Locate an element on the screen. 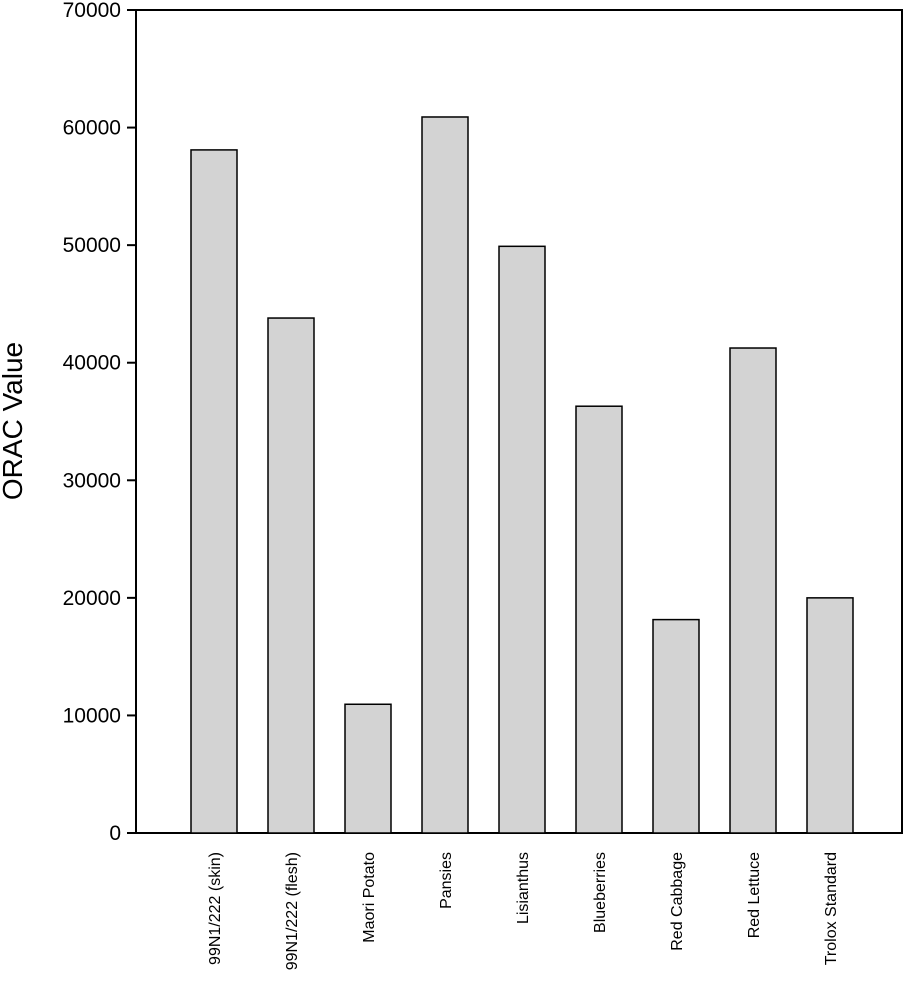 The height and width of the screenshot is (1000, 906). y-tick-label: 40000 is located at coordinates (92, 363).